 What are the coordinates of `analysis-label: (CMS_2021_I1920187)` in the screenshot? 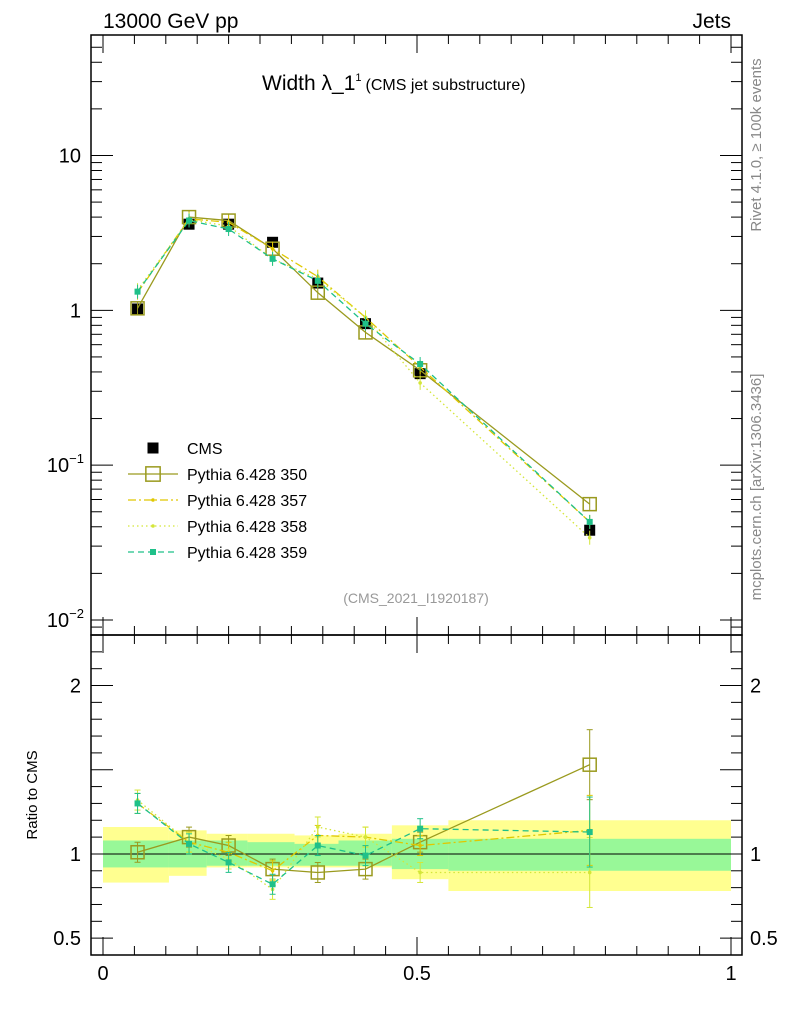 It's located at (416, 598).